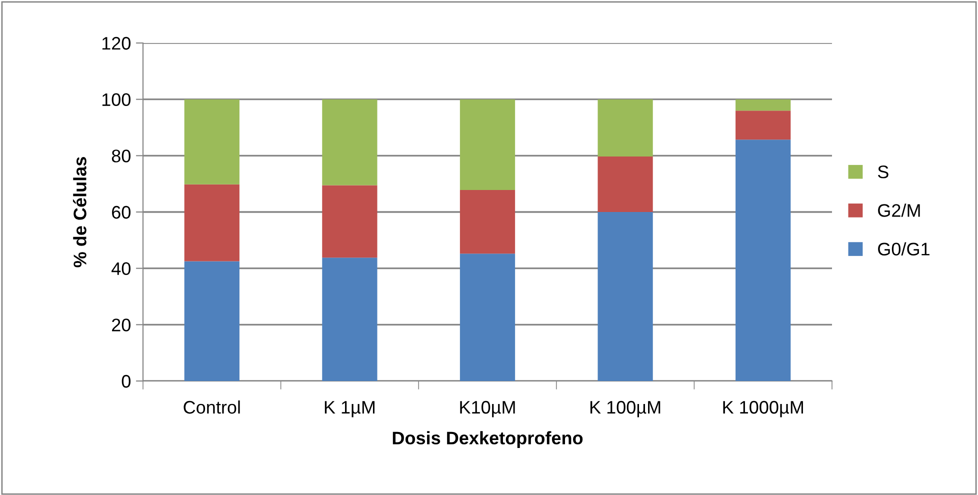  Describe the element at coordinates (883, 172) in the screenshot. I see `legend-label: S` at that location.